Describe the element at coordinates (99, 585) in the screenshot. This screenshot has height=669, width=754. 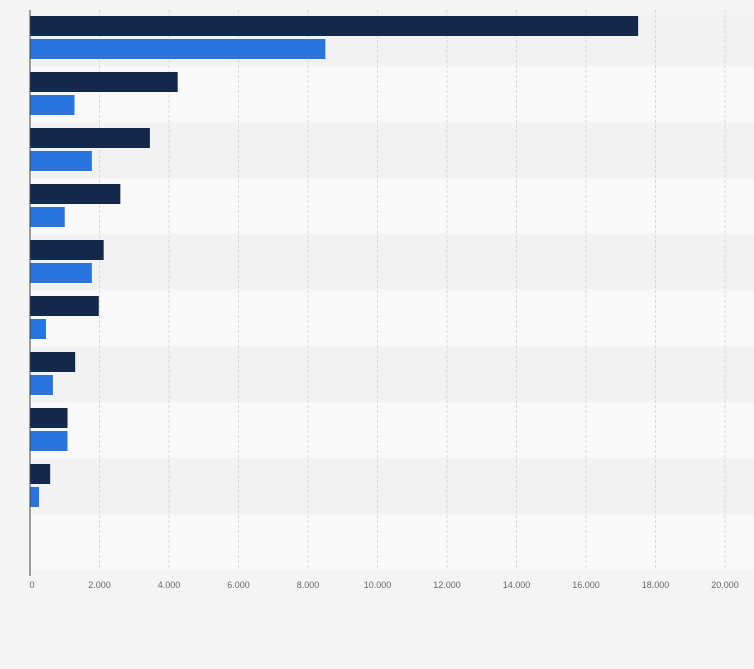
I see `x-tick-label: 2.000` at that location.